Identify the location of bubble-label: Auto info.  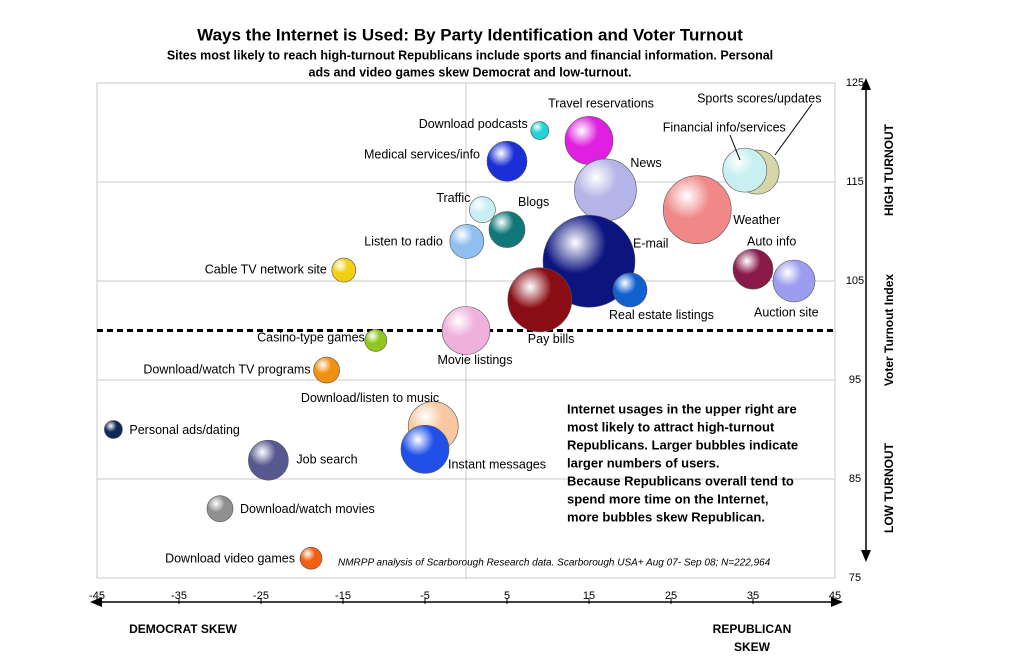
(771, 241).